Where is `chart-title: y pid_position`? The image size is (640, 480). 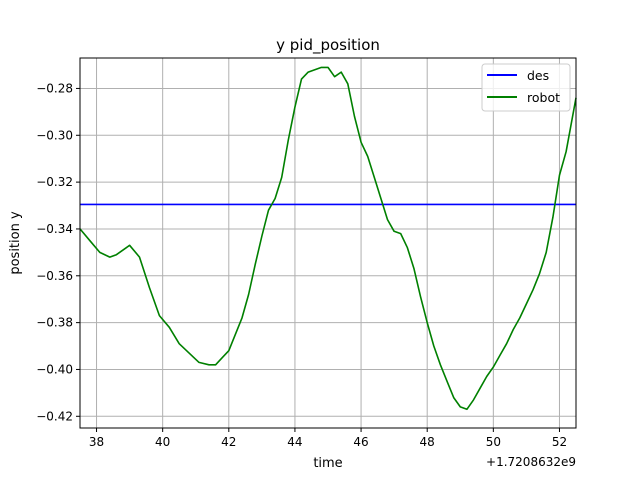
chart-title: y pid_position is located at coordinates (328, 45).